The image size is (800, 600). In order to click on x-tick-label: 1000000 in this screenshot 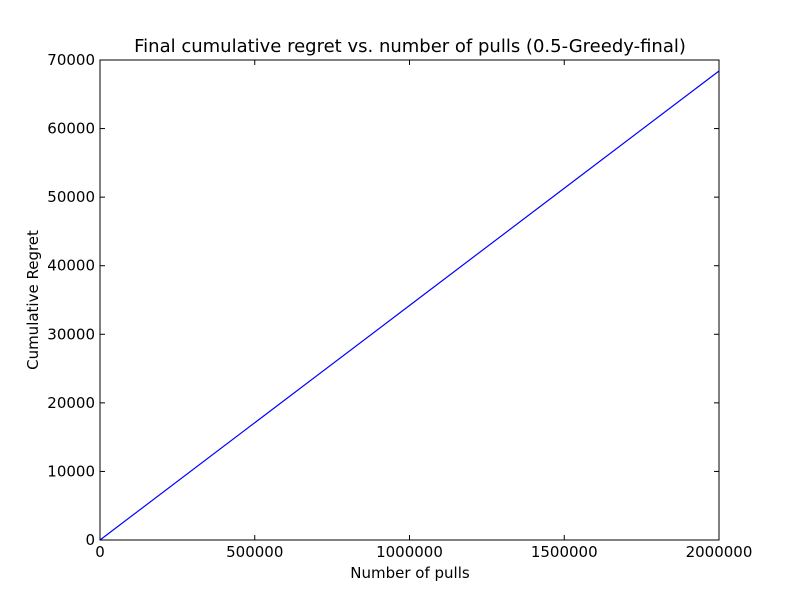, I will do `click(409, 552)`.